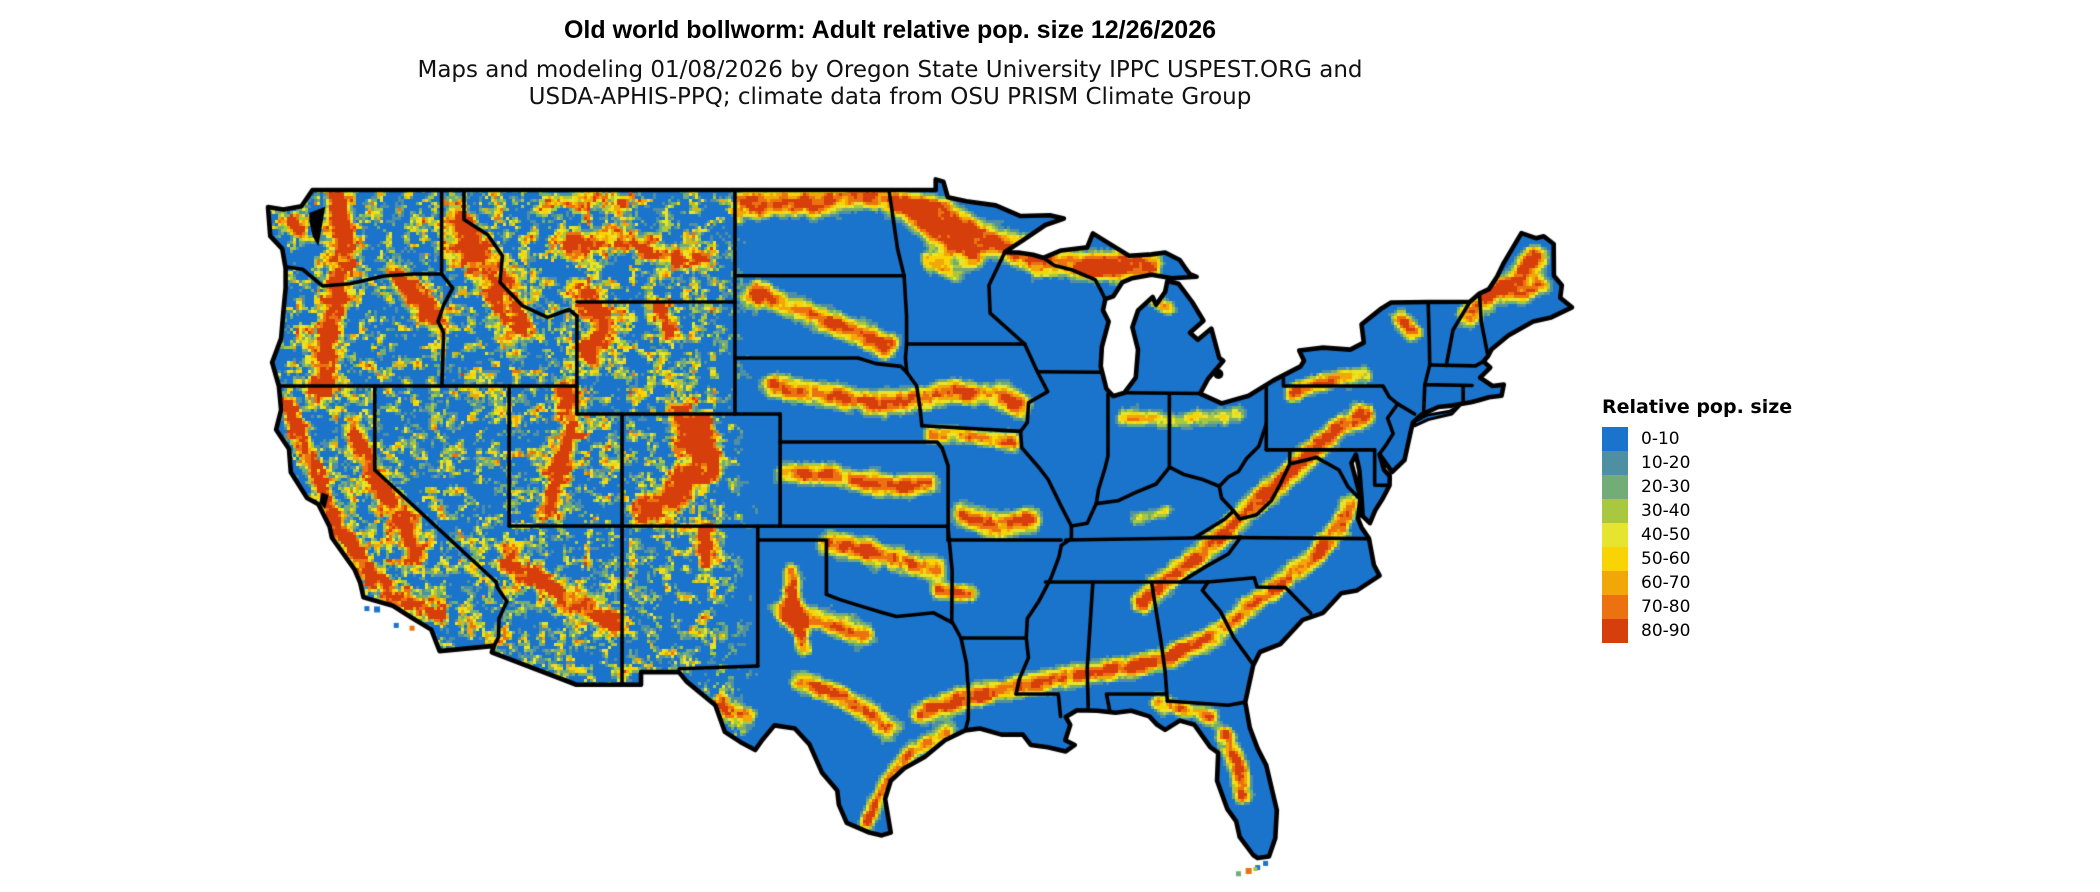 Image resolution: width=2100 pixels, height=892 pixels. I want to click on legend-item: 60-70, so click(1742, 583).